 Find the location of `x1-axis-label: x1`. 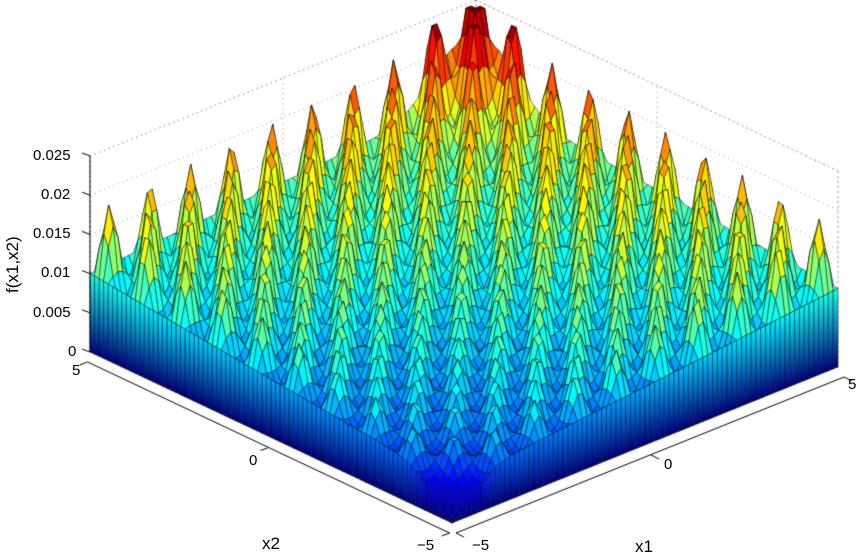

x1-axis-label: x1 is located at coordinates (644, 546).